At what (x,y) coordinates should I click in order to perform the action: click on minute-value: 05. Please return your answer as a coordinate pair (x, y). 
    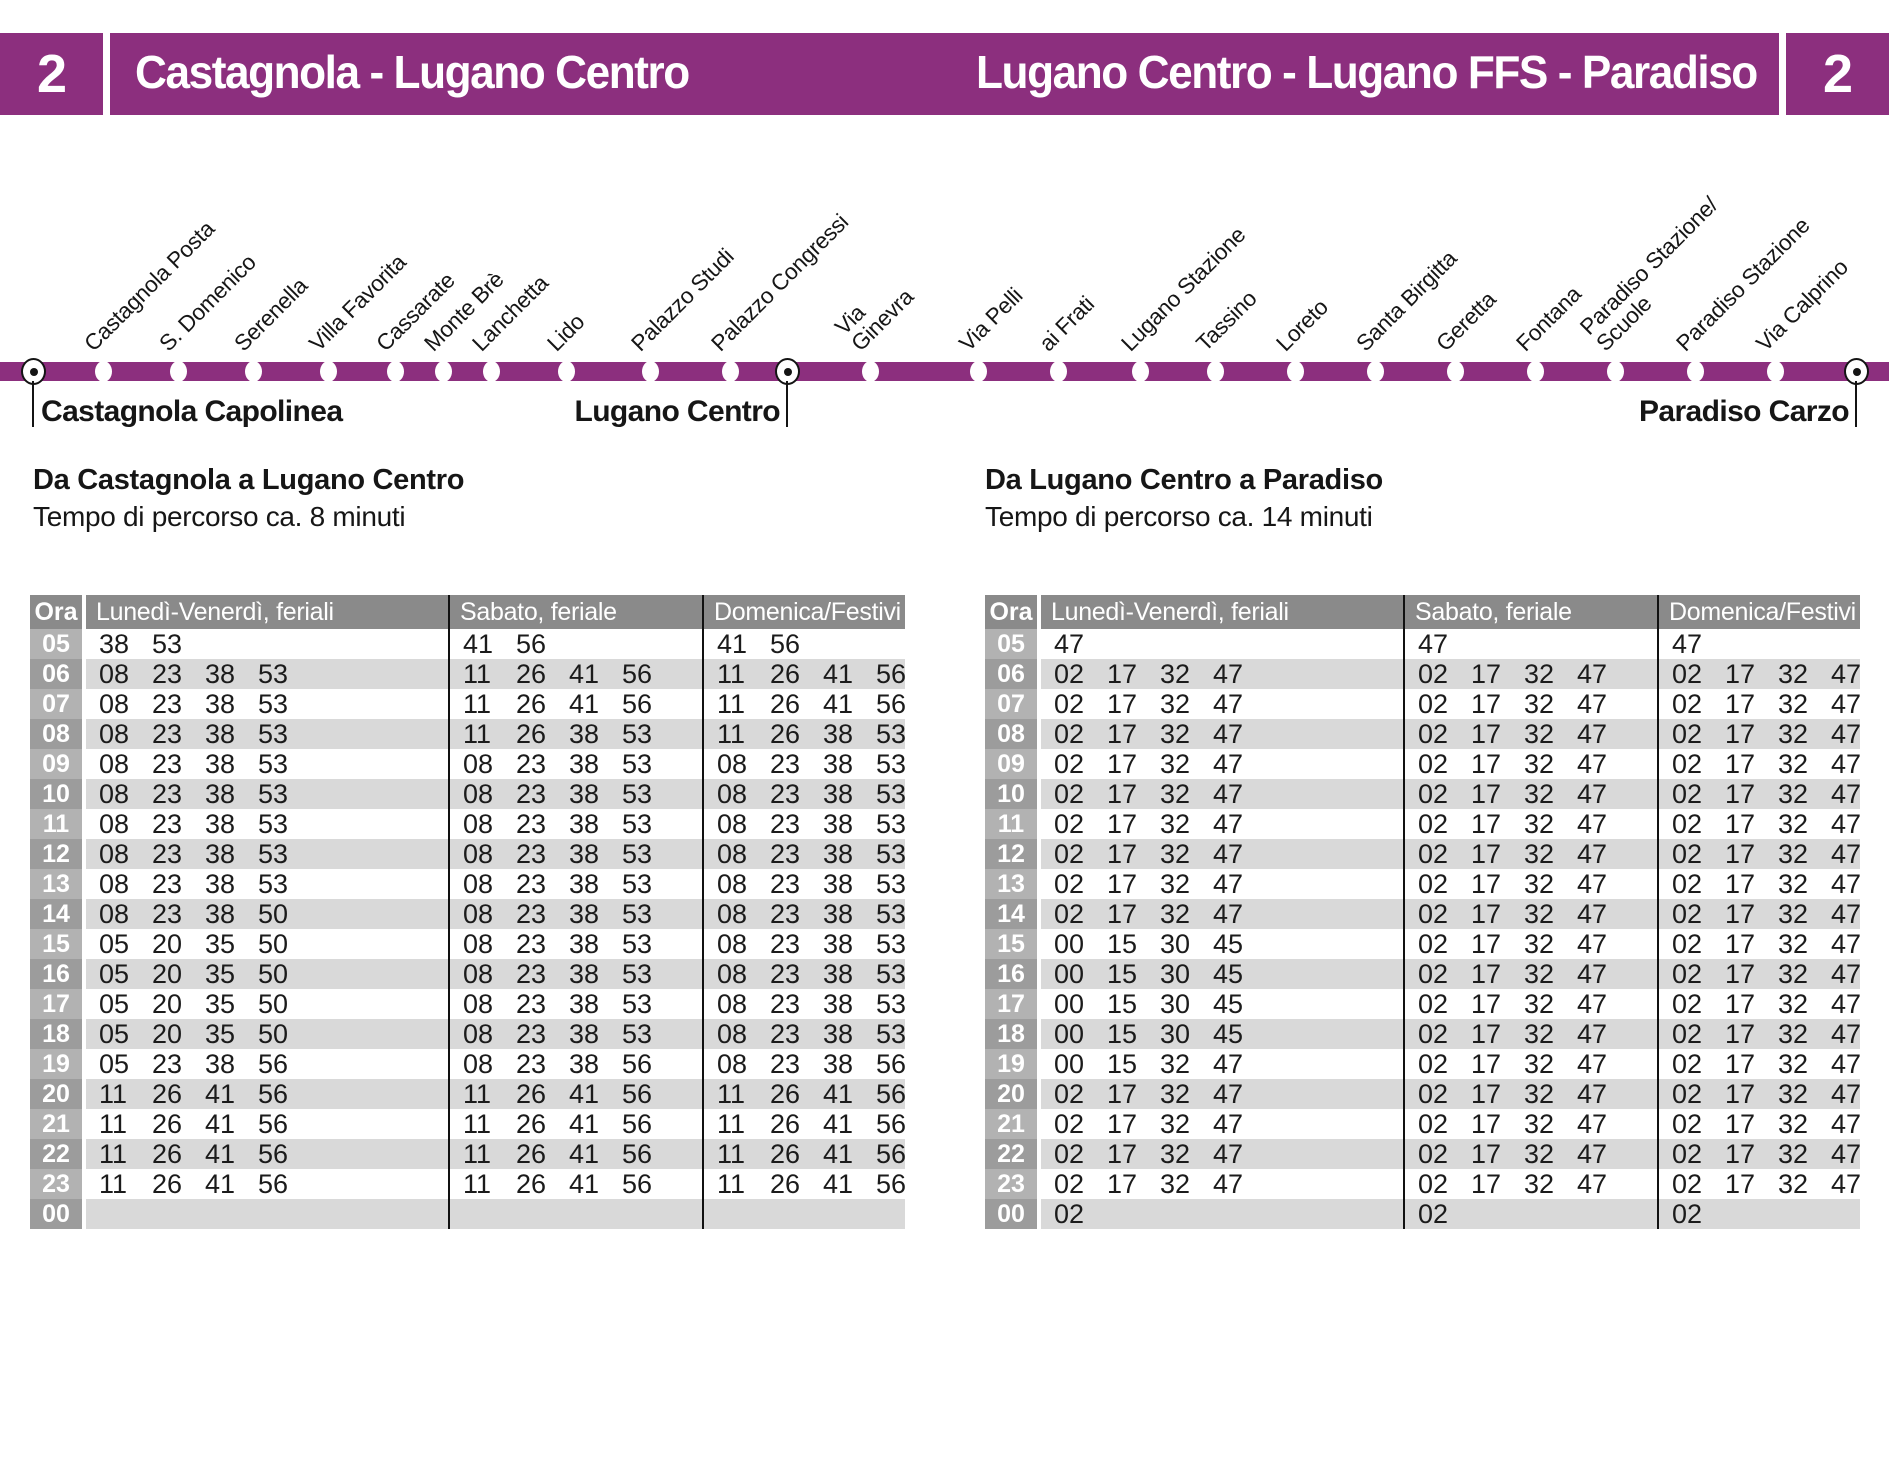
    Looking at the image, I should click on (114, 1064).